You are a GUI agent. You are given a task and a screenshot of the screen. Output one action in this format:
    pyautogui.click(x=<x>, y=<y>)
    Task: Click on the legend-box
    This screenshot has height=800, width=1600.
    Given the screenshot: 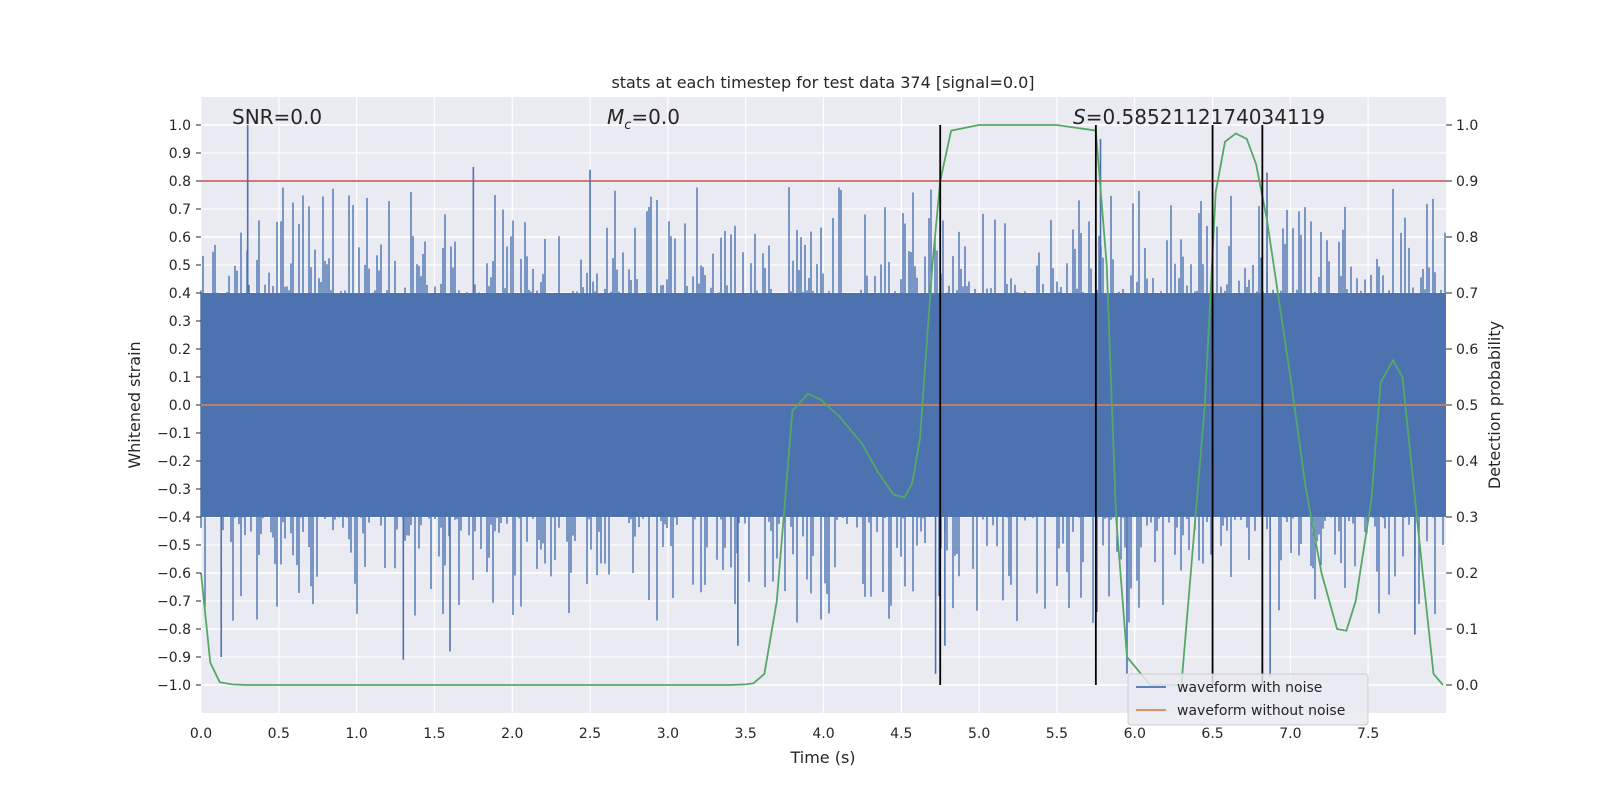 What is the action you would take?
    pyautogui.click(x=1248, y=699)
    